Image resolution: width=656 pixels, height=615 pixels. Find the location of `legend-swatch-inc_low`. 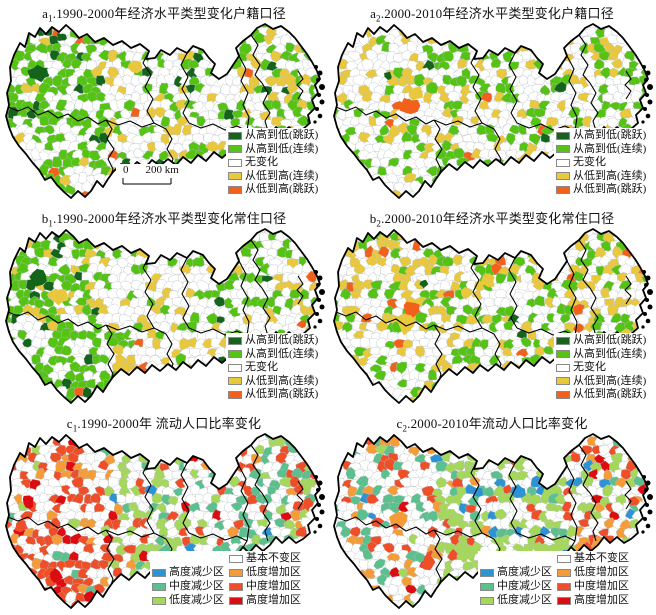

legend-swatch-inc_low is located at coordinates (236, 573).